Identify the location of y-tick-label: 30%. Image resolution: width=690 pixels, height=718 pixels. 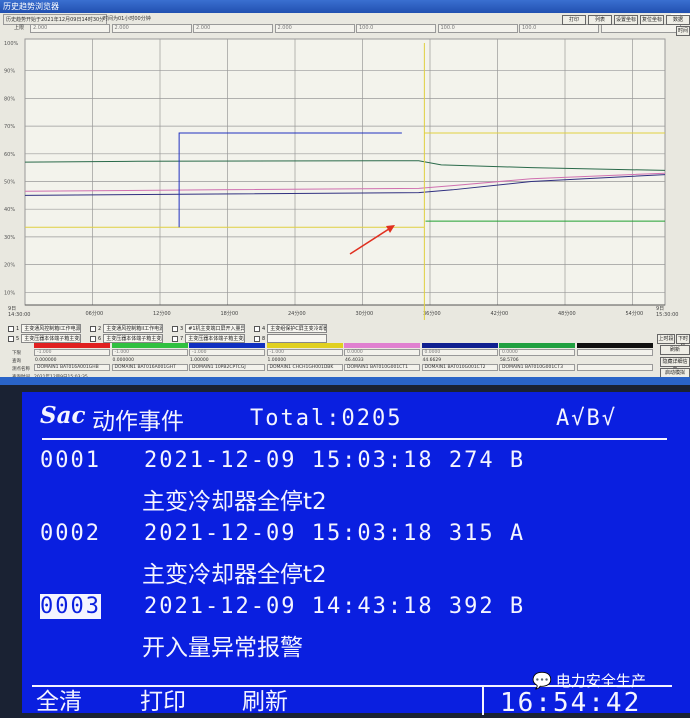
(9, 238).